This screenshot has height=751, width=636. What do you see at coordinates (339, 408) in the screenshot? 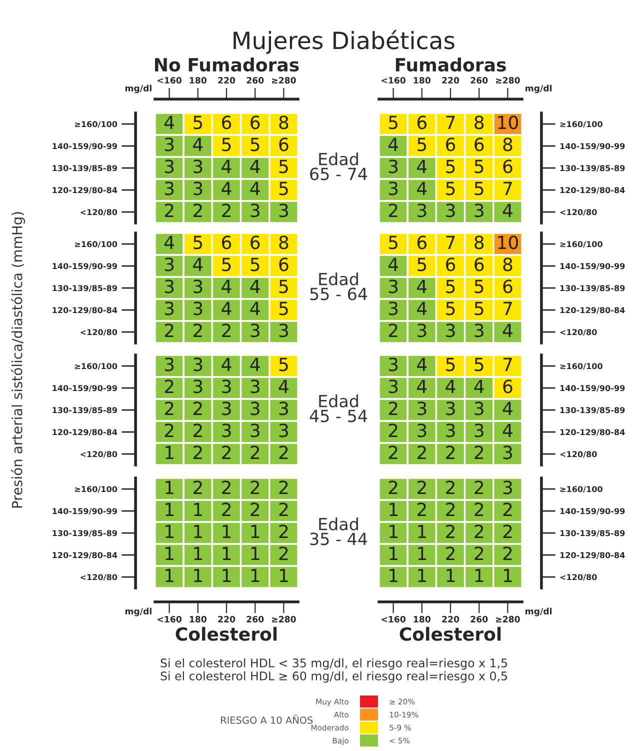
I see `text: Edad 45 - 54` at bounding box center [339, 408].